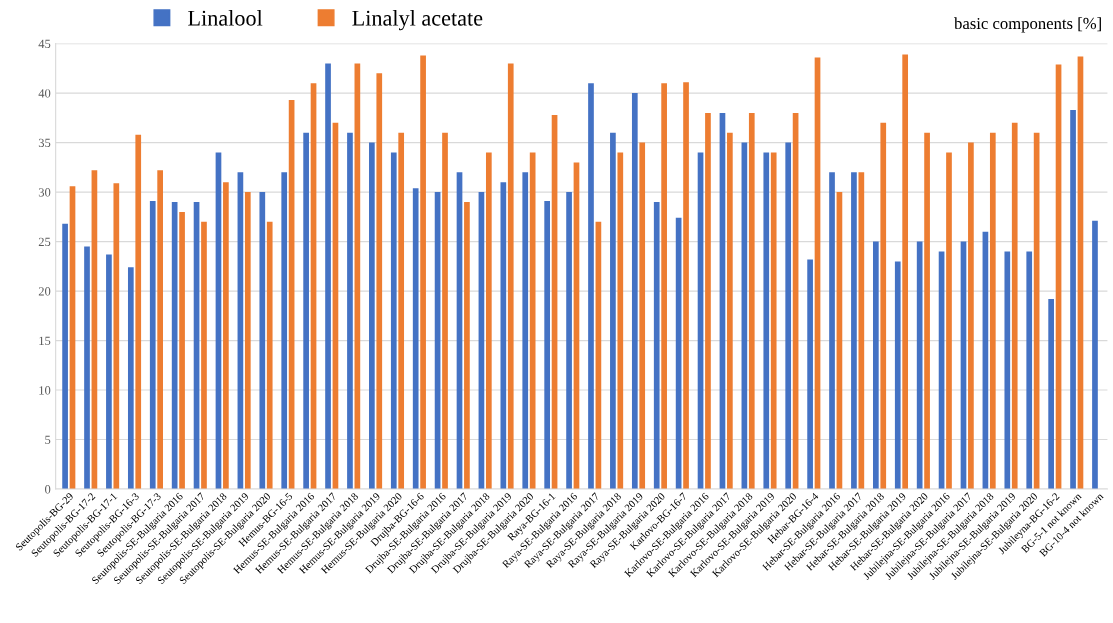  I want to click on y-tick-label: 45, so click(44, 44).